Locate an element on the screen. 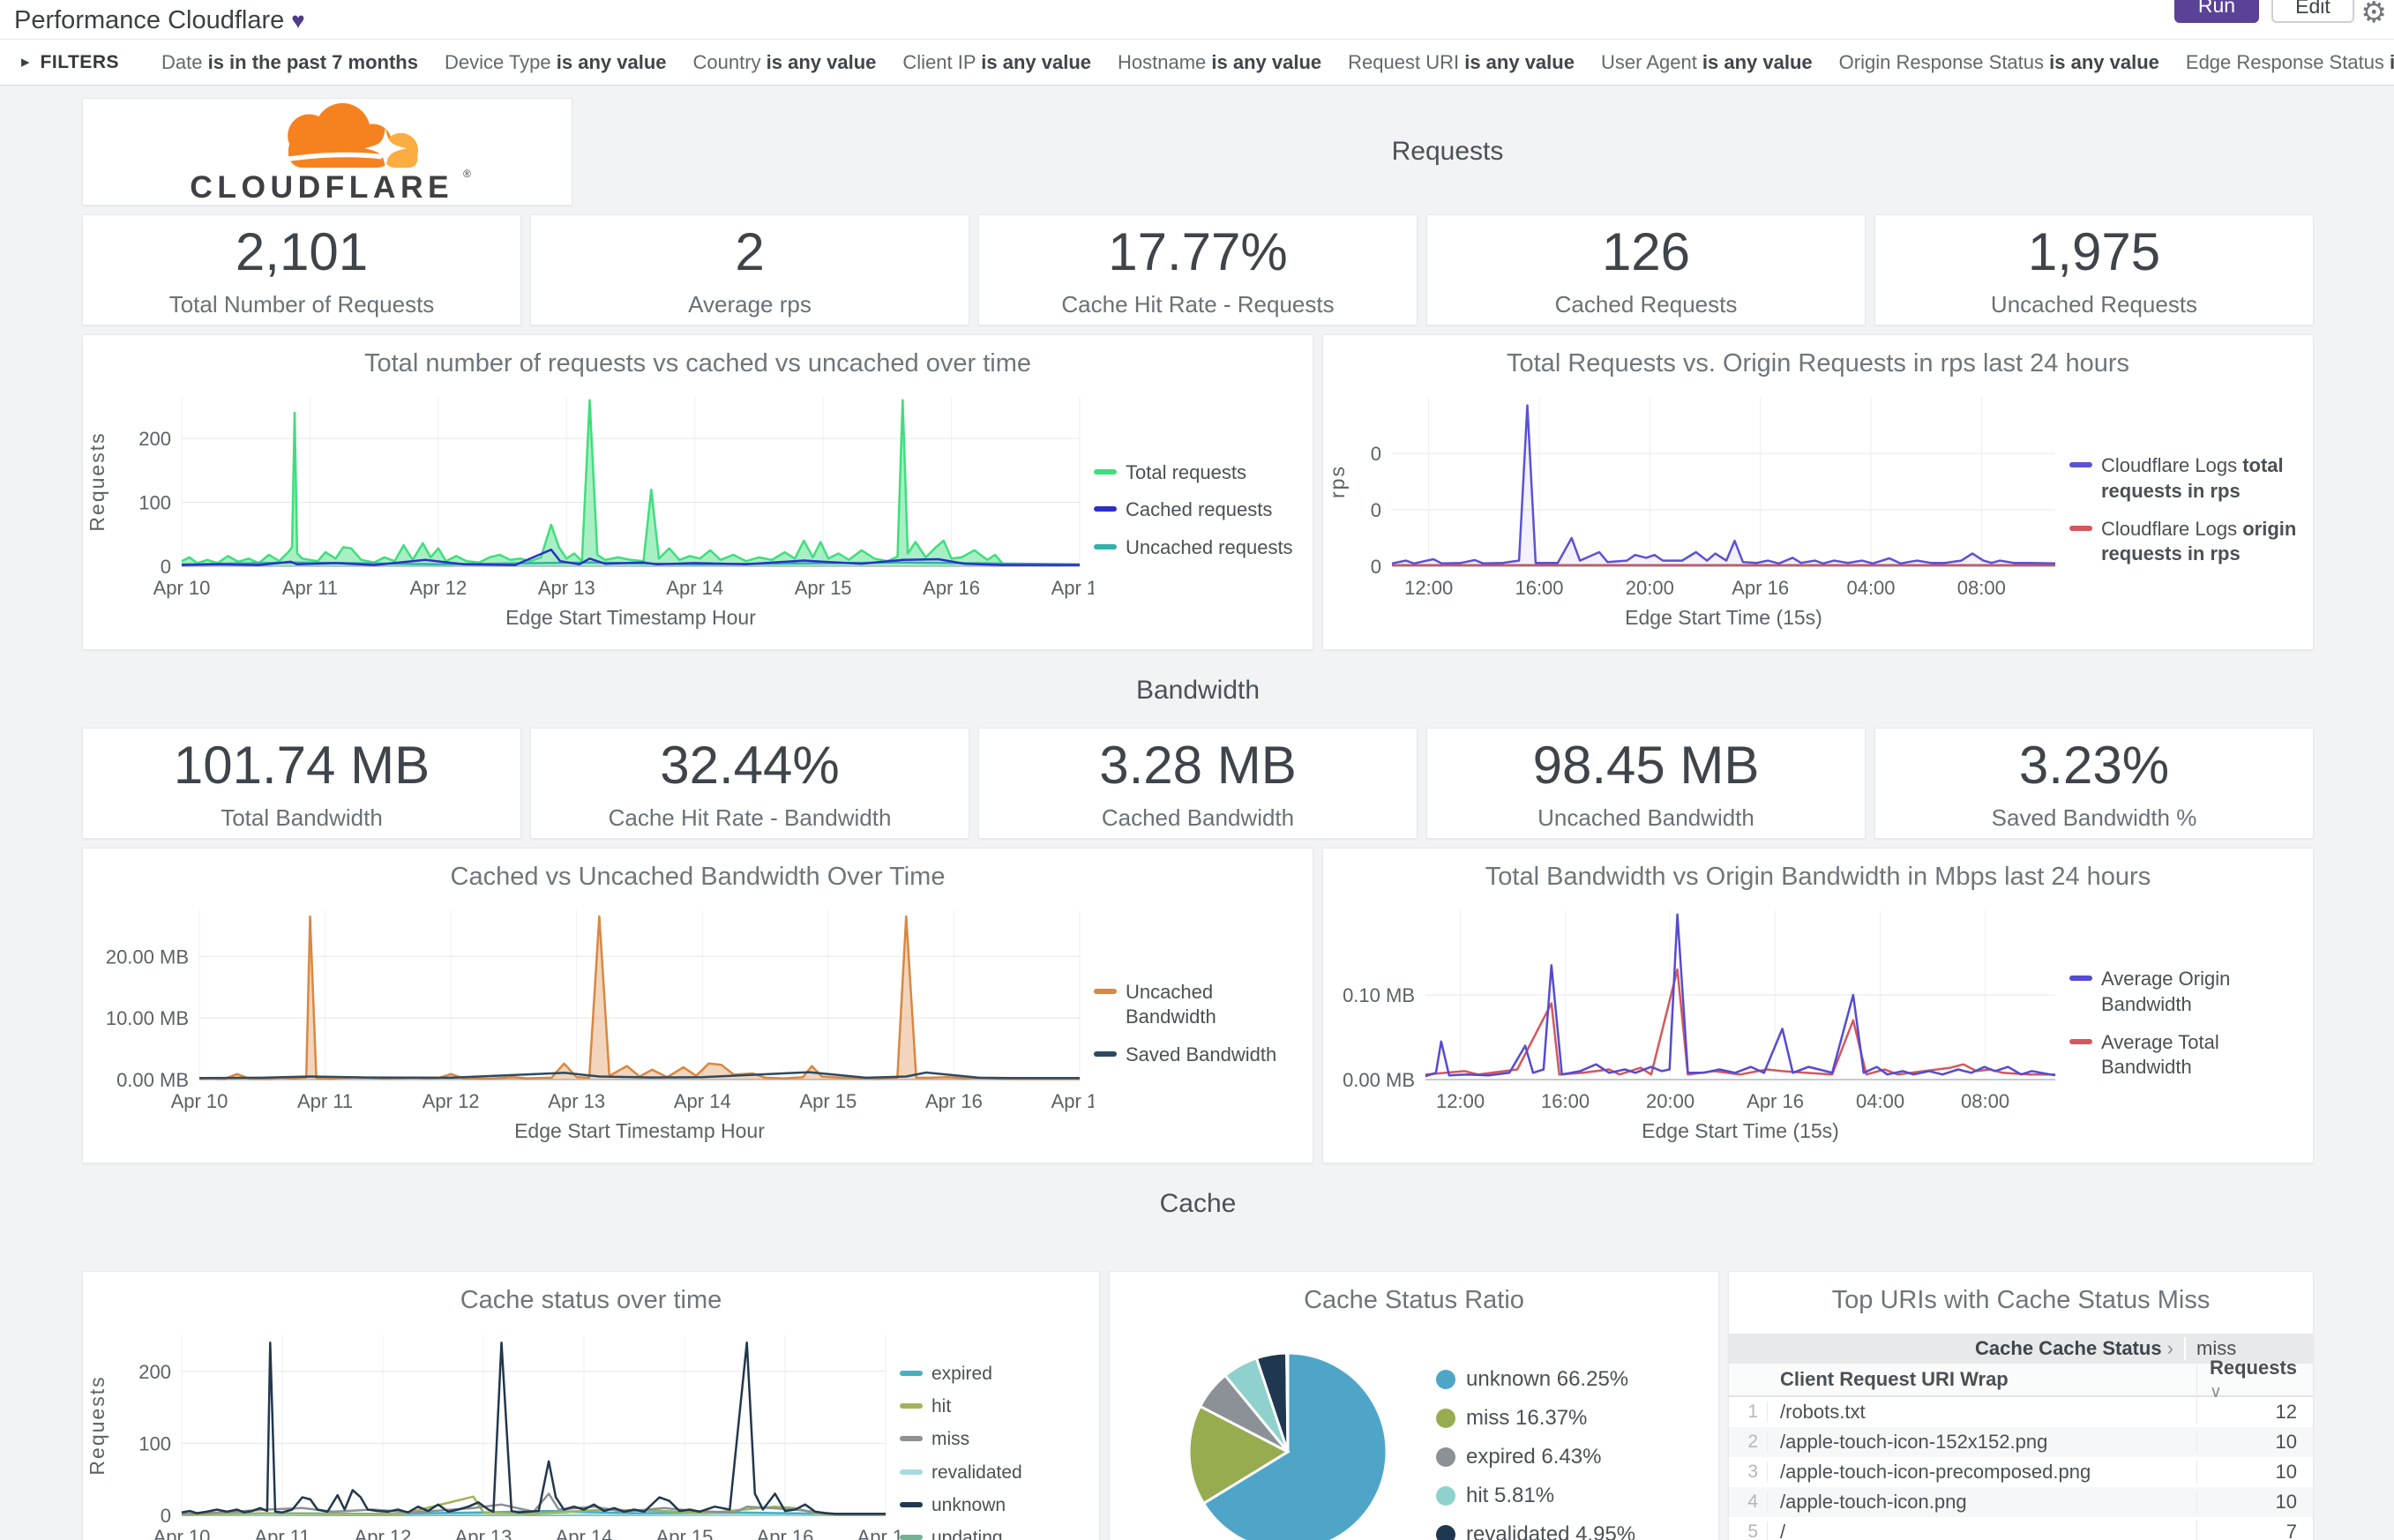 The image size is (2394, 1540). cache-ratio-pie-svg is located at coordinates (1288, 1438).